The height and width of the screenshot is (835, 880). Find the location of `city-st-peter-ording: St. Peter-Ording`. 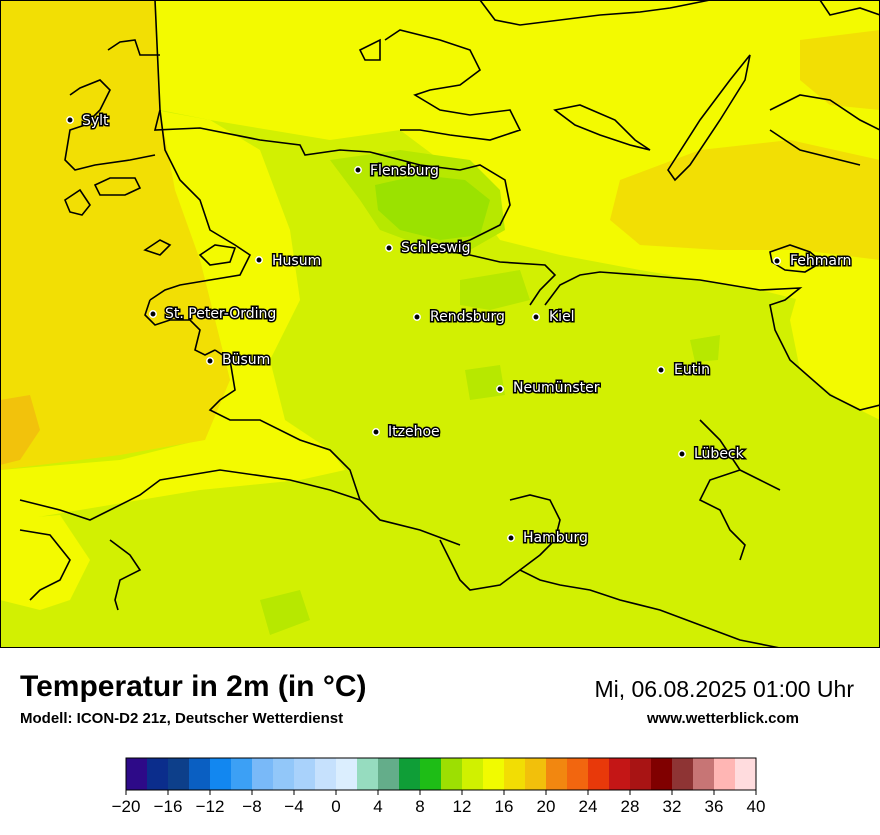

city-st-peter-ording: St. Peter-Ording is located at coordinates (213, 314).